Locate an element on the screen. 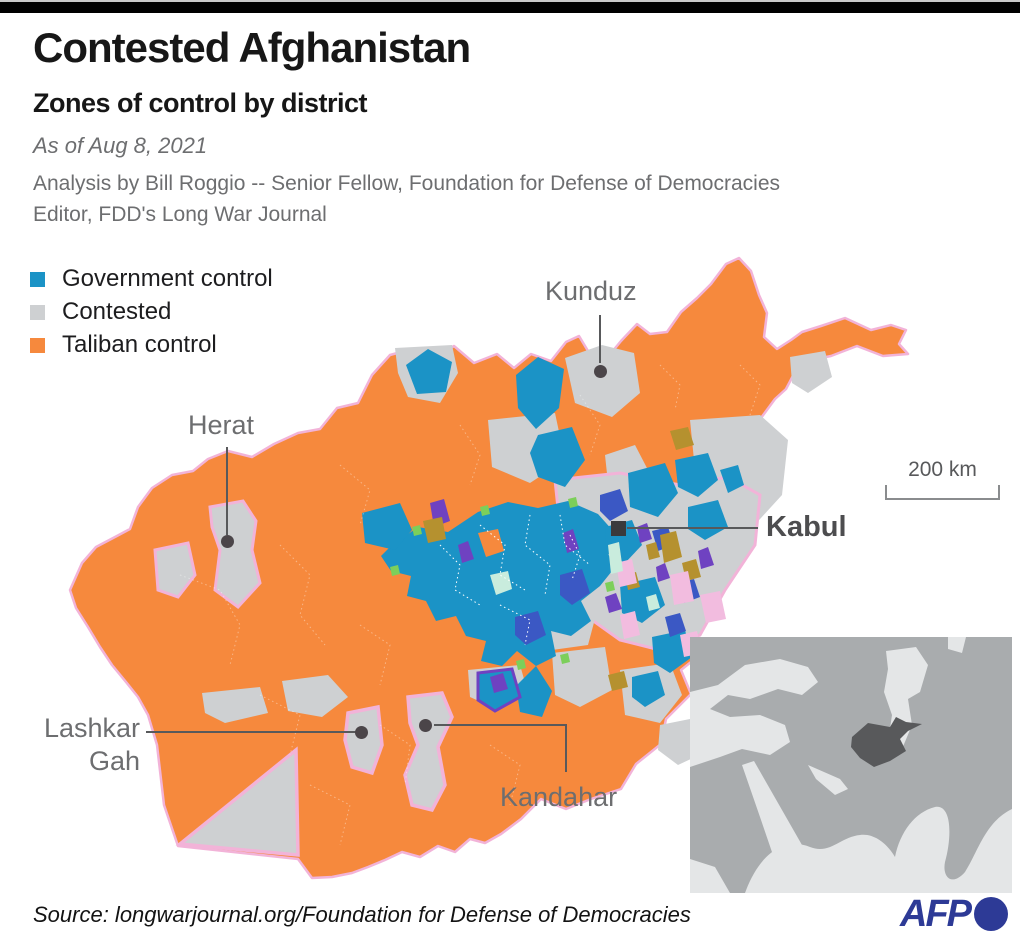  legend-swatch-contested is located at coordinates (37, 312).